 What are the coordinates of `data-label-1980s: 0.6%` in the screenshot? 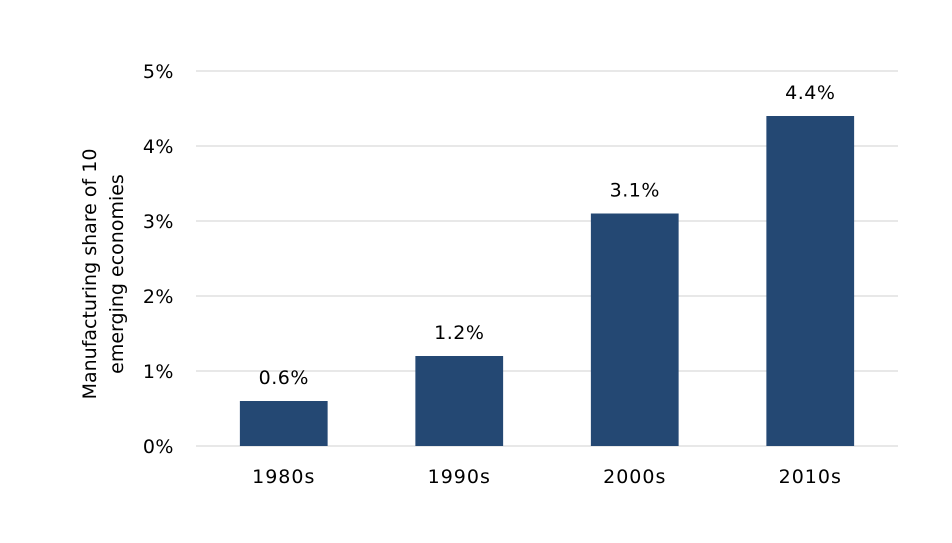 It's located at (284, 378).